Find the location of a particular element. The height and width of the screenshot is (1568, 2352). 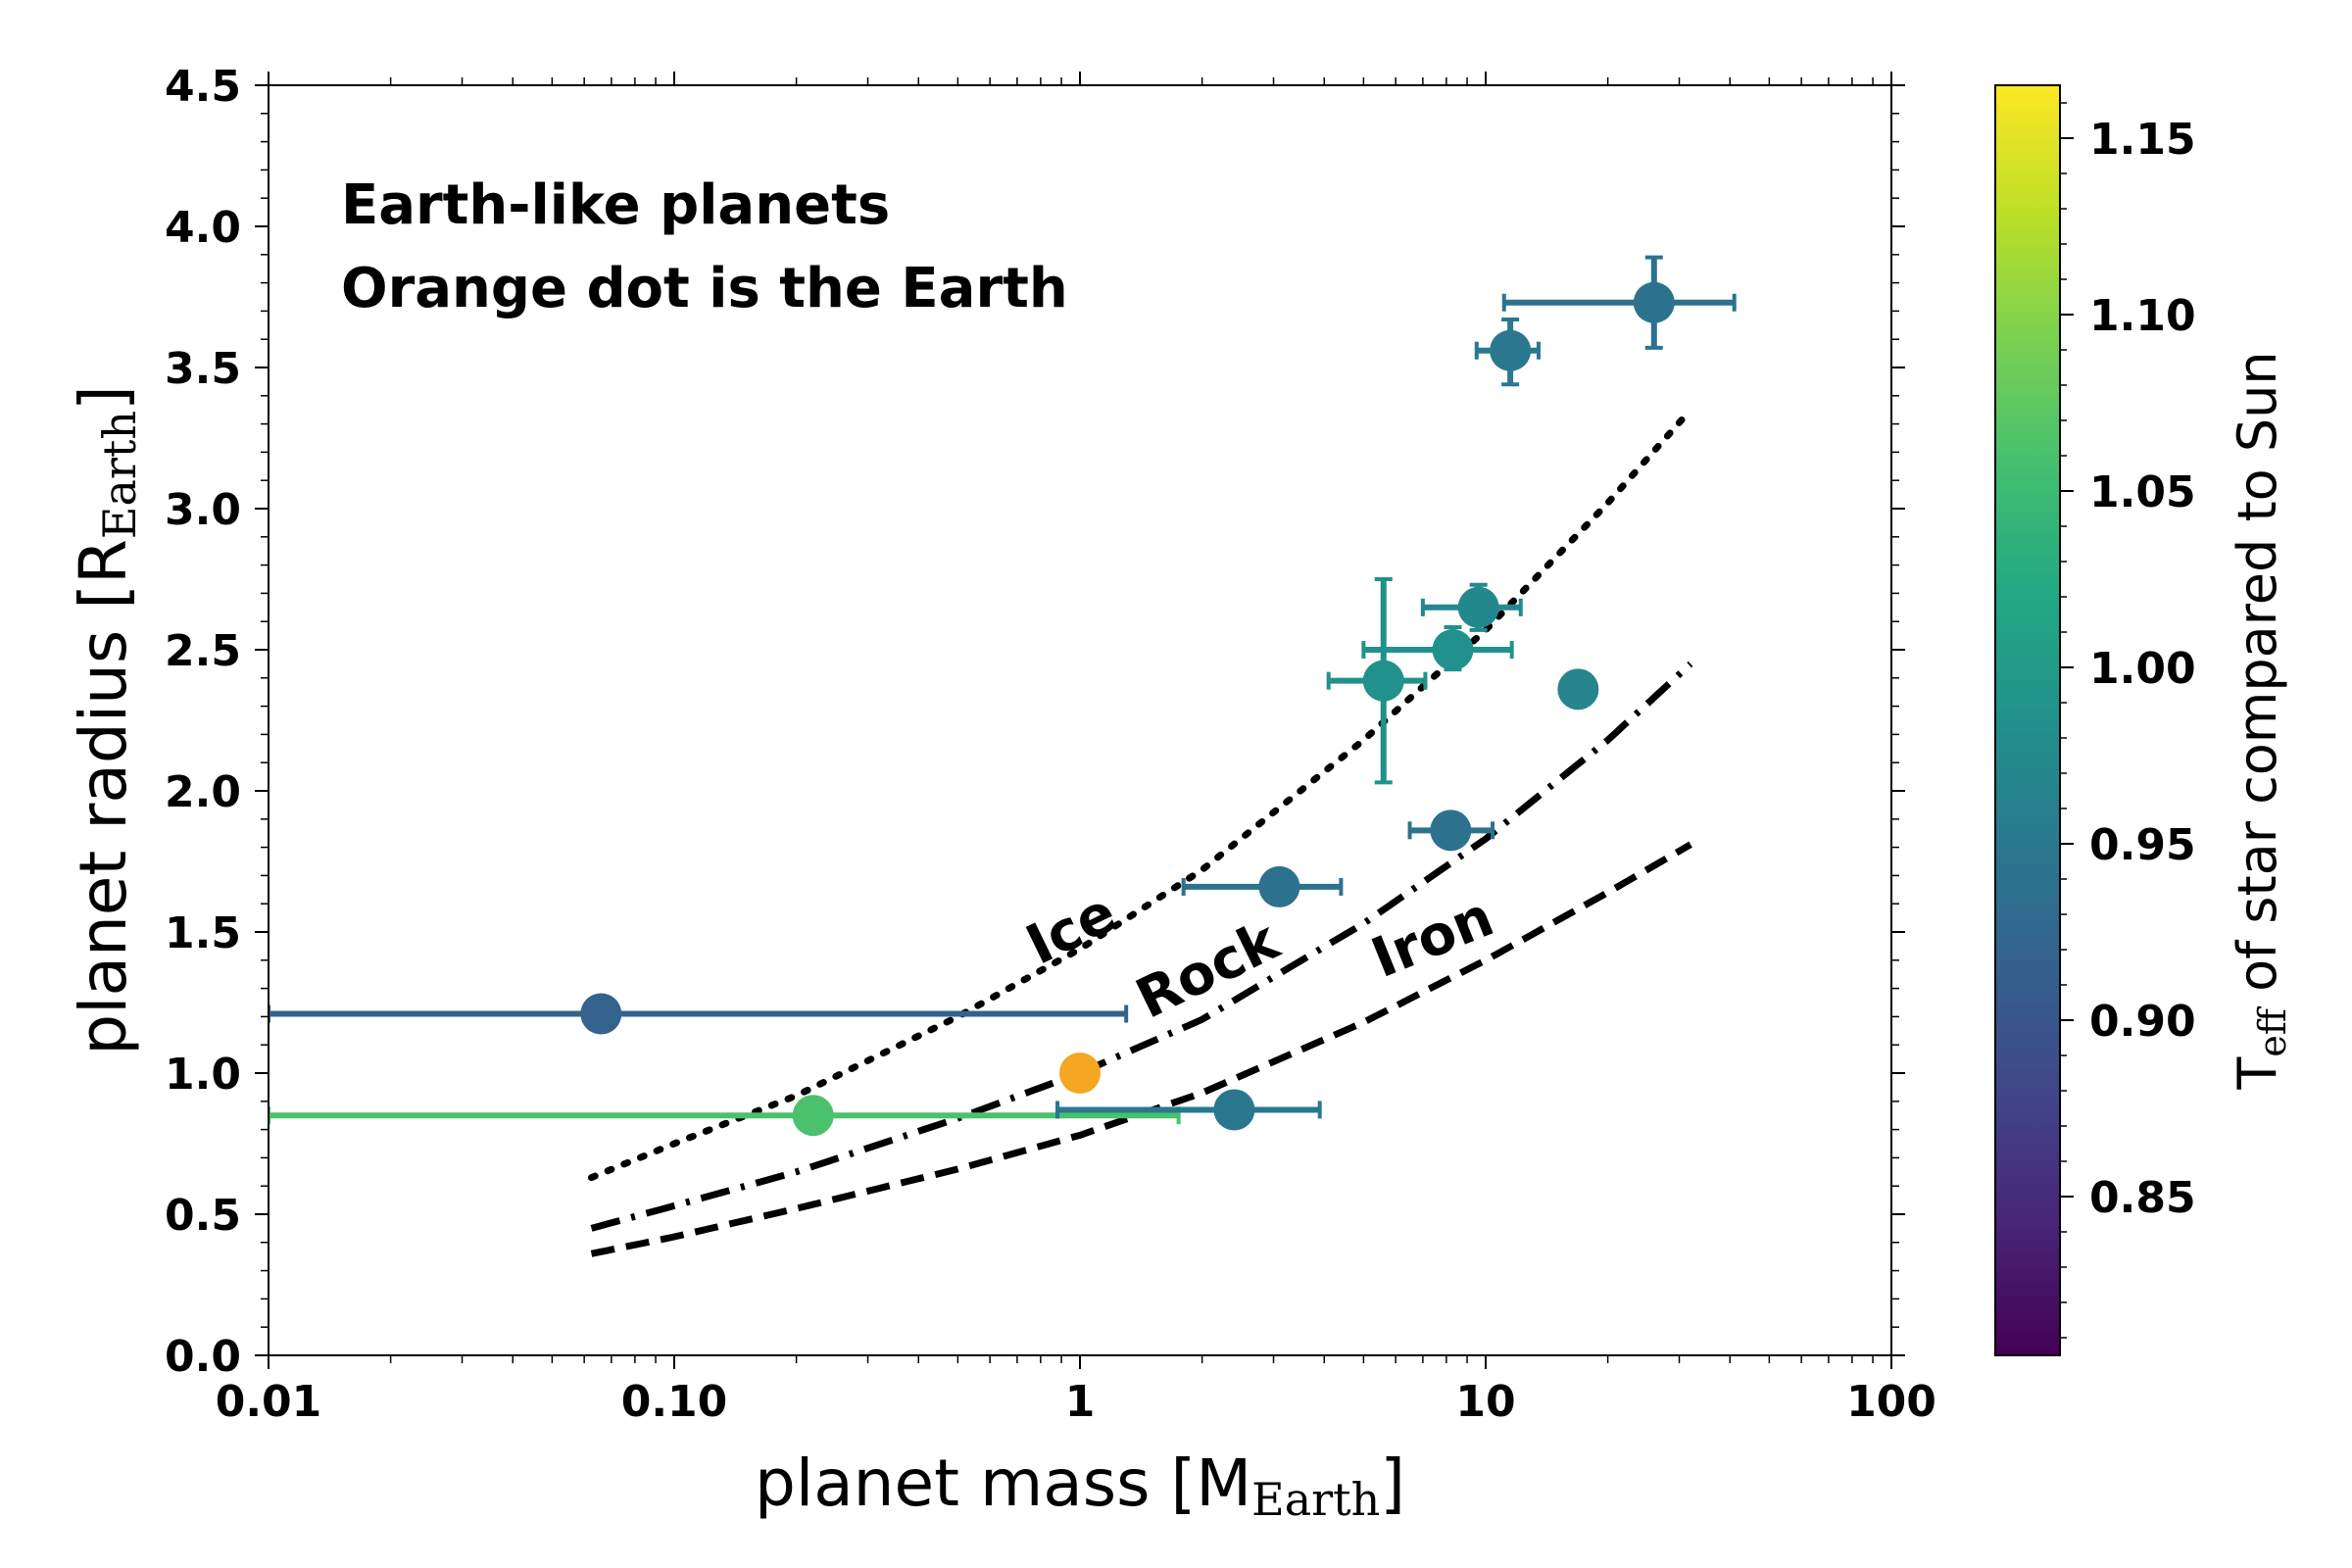

y-axis-title: planet radius [REarth] is located at coordinates (106, 720).